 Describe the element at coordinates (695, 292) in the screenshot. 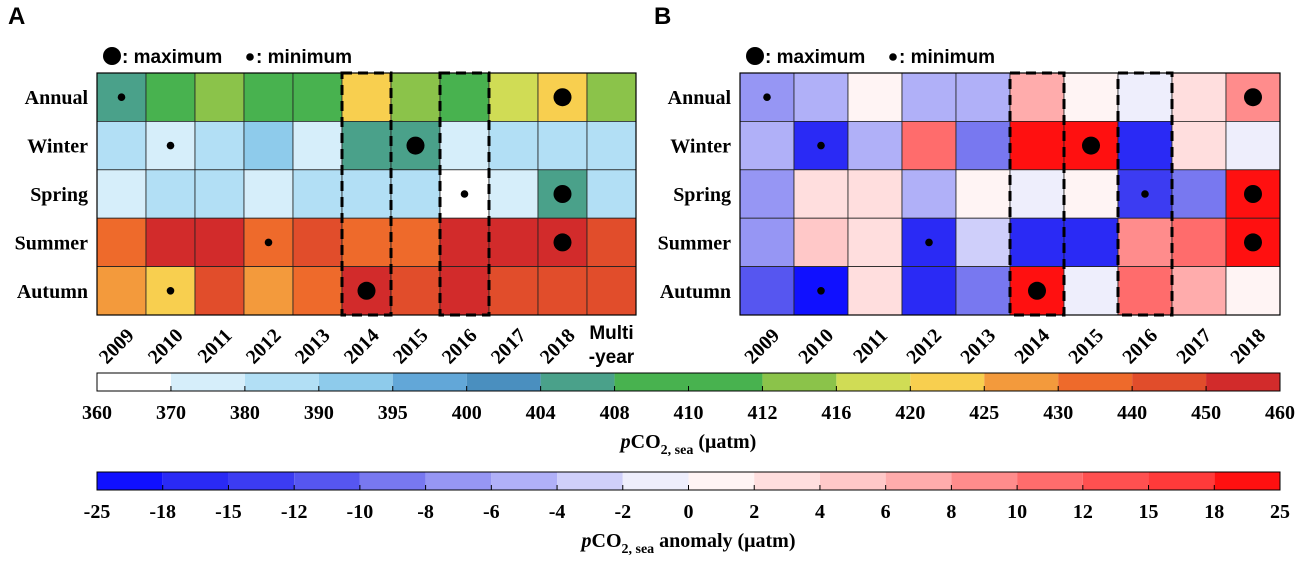

I see `row-label: Autumn` at that location.